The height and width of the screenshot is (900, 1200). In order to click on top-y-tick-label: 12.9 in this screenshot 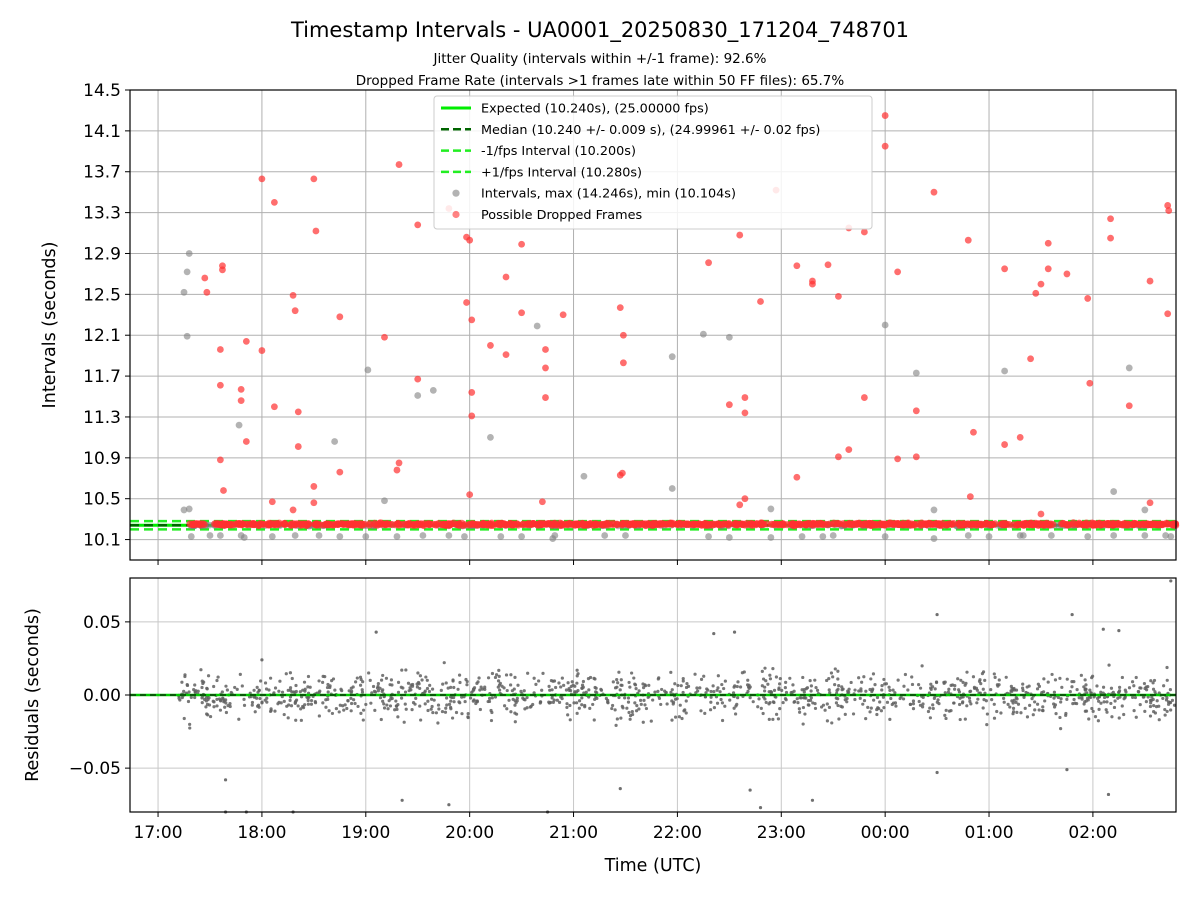, I will do `click(102, 254)`.